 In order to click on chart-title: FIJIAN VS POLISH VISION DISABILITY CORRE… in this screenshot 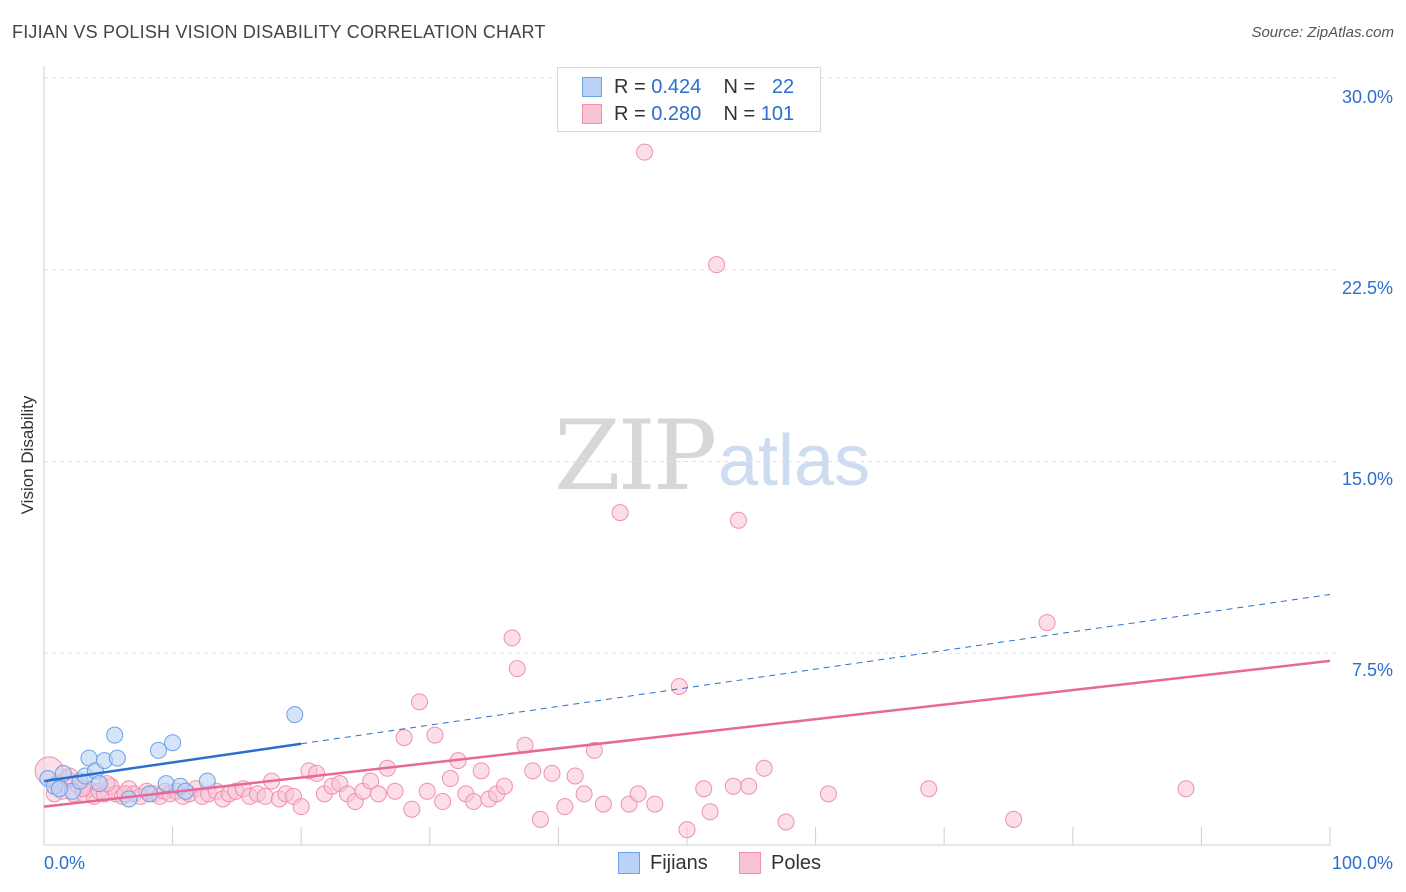, I will do `click(279, 32)`.